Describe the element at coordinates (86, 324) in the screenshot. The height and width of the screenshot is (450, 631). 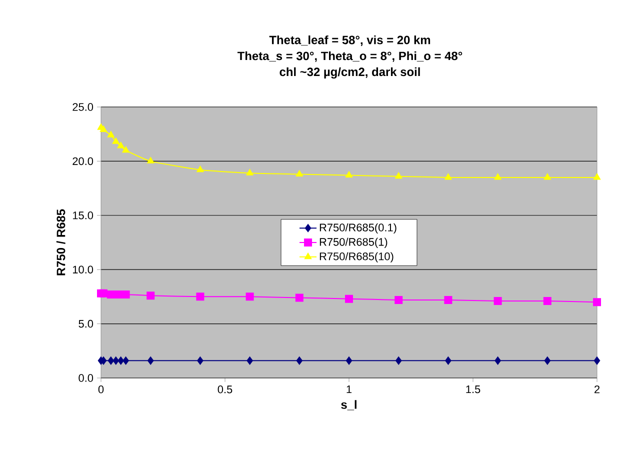
I see `y-tick-label: 5.0` at that location.